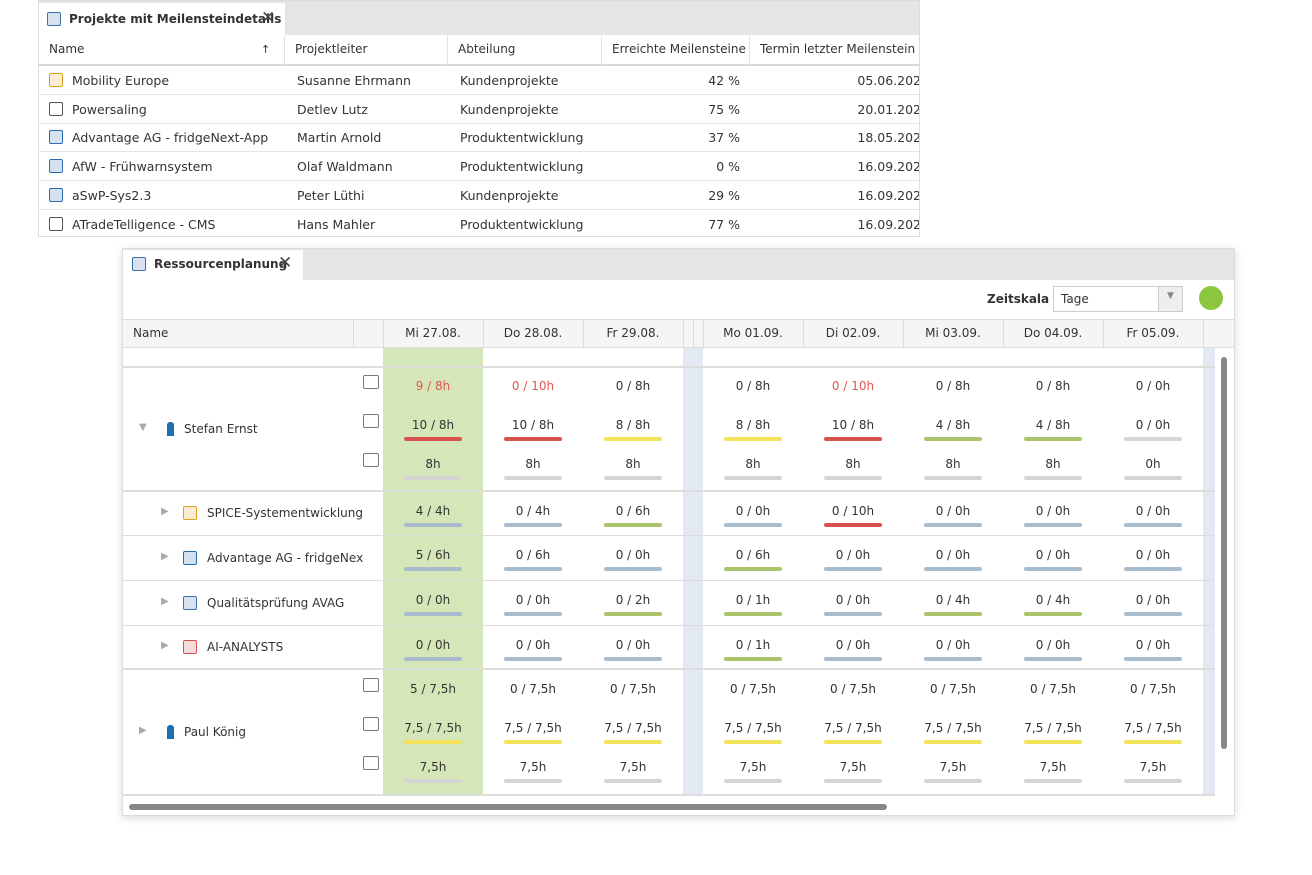 Image resolution: width=1312 pixels, height=875 pixels. I want to click on refresh-button, so click(1211, 298).